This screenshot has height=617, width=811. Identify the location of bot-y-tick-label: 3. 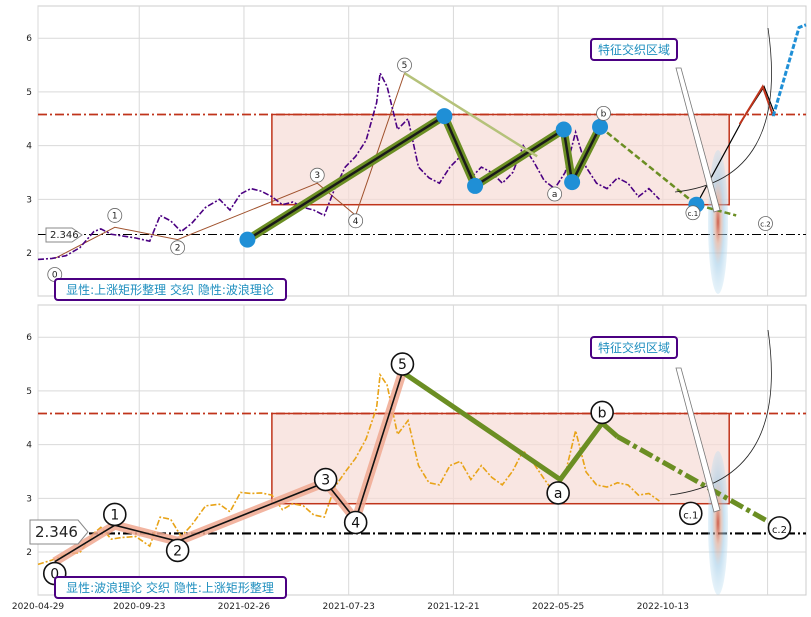
(29, 499).